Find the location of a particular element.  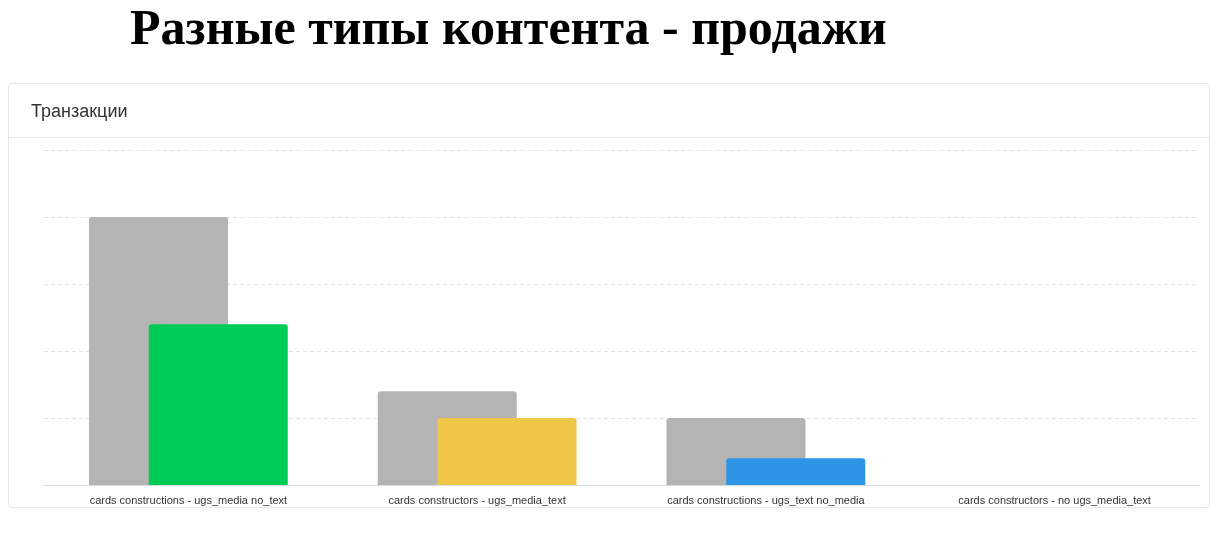

x-tick-label: cards constructors - ugs_media_text is located at coordinates (477, 499).